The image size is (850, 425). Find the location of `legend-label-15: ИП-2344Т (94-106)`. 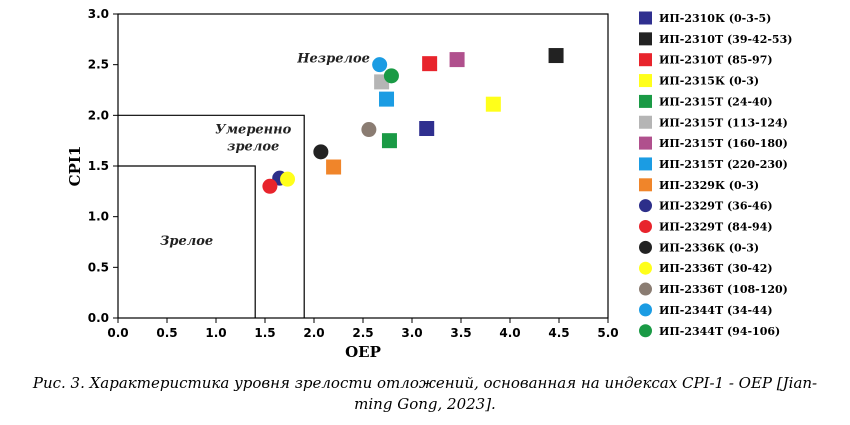

legend-label-15: ИП-2344Т (94-106) is located at coordinates (719, 331).